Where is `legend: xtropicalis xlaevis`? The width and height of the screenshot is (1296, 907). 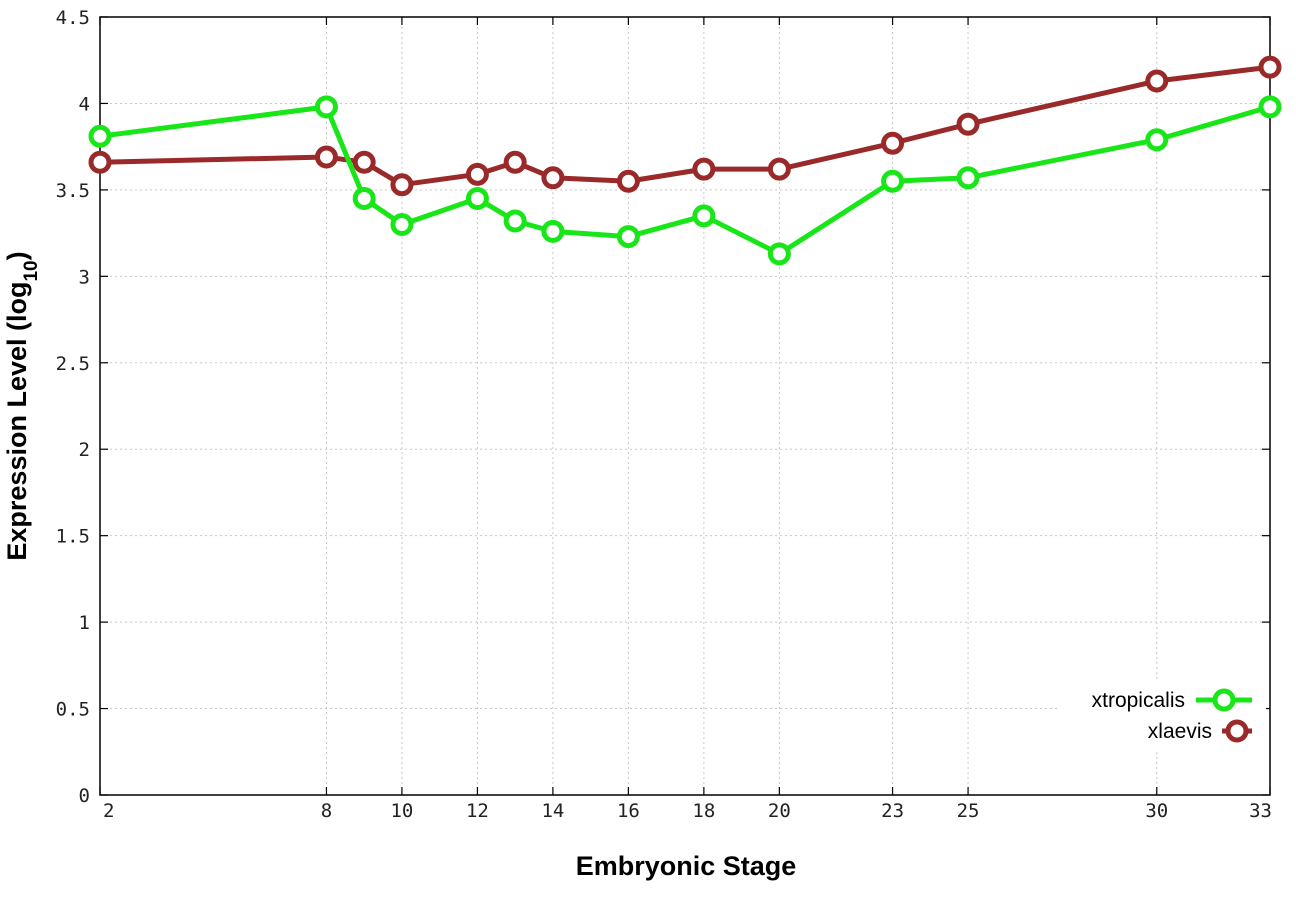
legend: xtropicalis xlaevis is located at coordinates (1163, 715).